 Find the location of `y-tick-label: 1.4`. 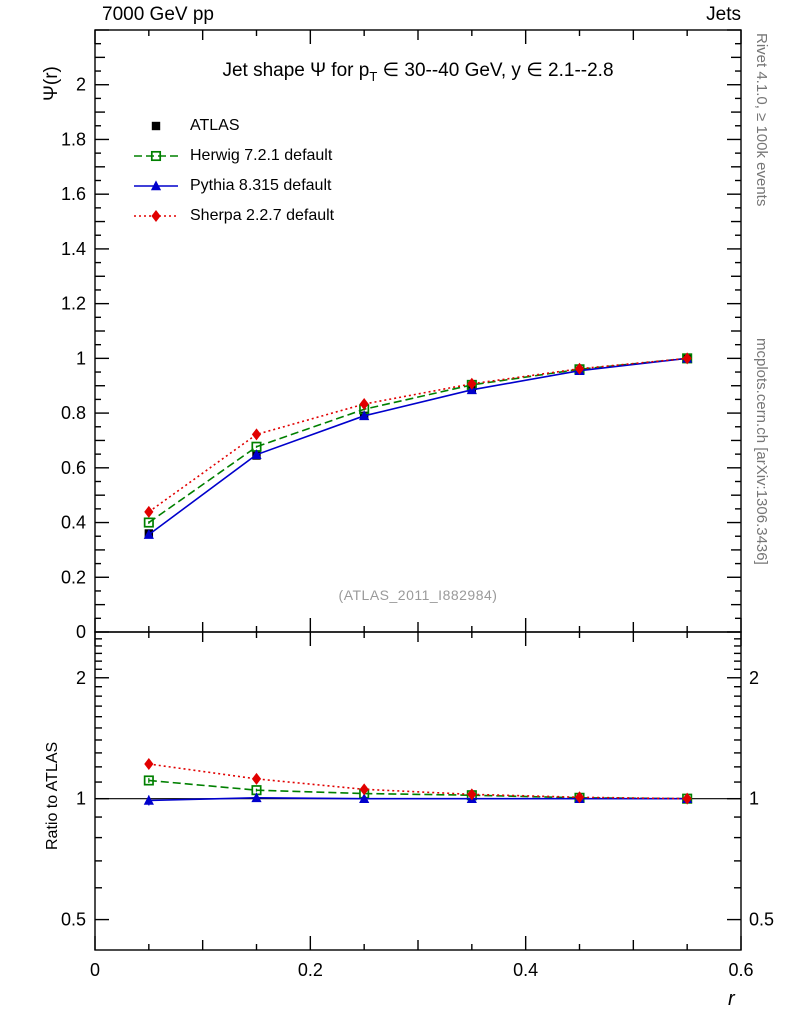

y-tick-label: 1.4 is located at coordinates (73, 249).